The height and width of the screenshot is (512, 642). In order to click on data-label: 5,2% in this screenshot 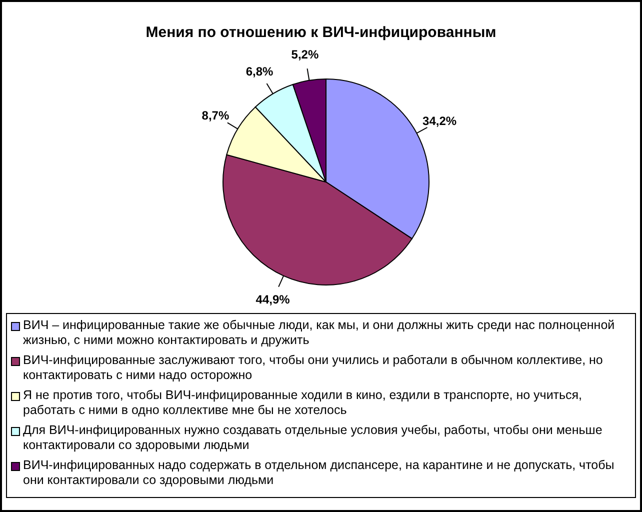, I will do `click(305, 55)`.